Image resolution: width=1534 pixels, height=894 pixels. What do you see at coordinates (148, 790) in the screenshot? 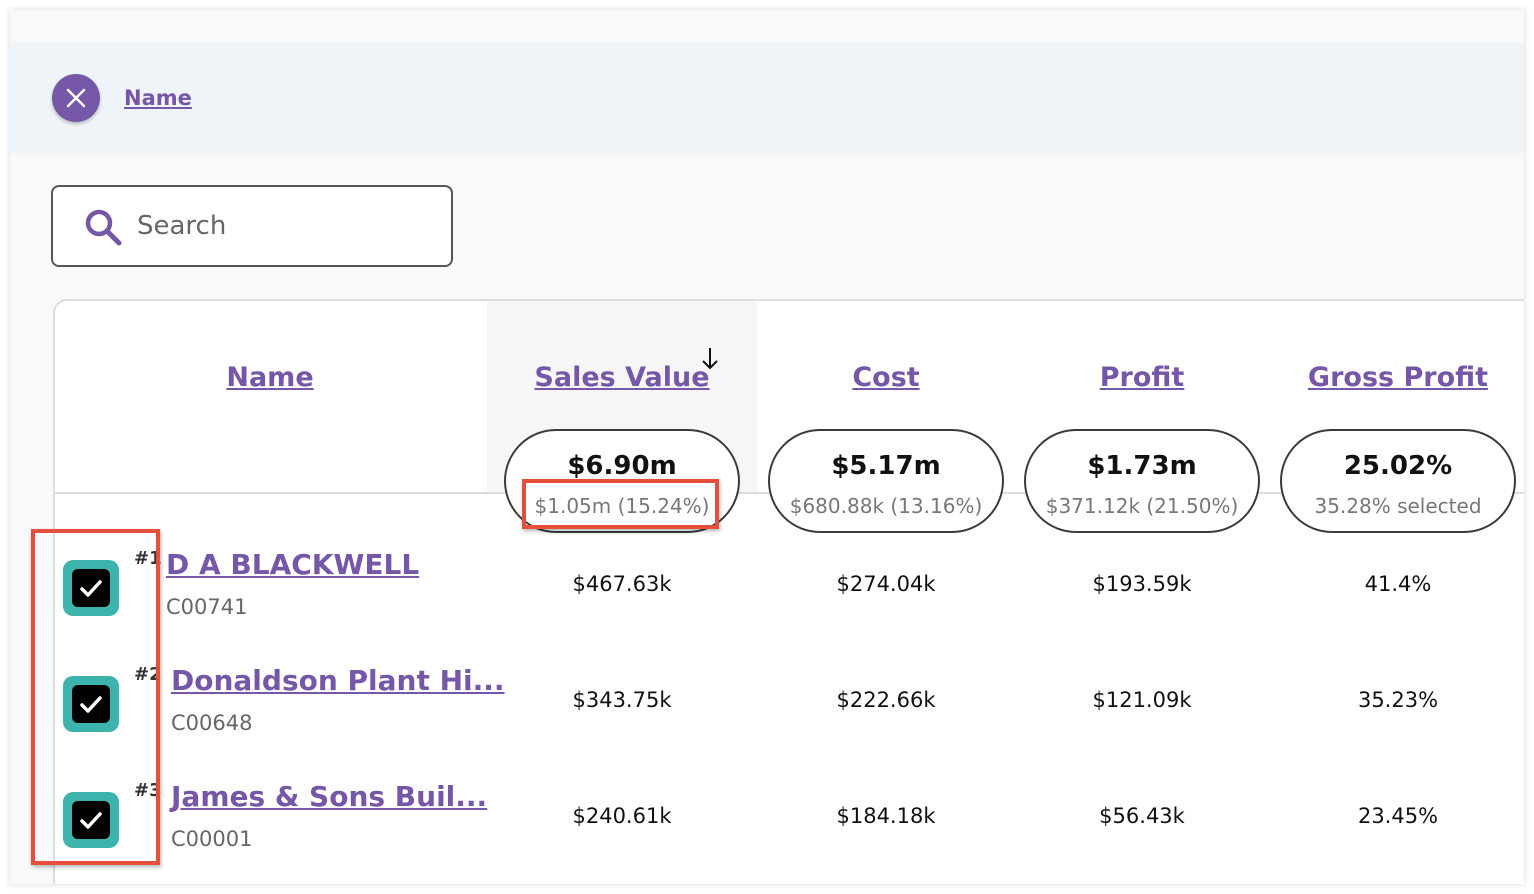
I see `row-rank: #3` at bounding box center [148, 790].